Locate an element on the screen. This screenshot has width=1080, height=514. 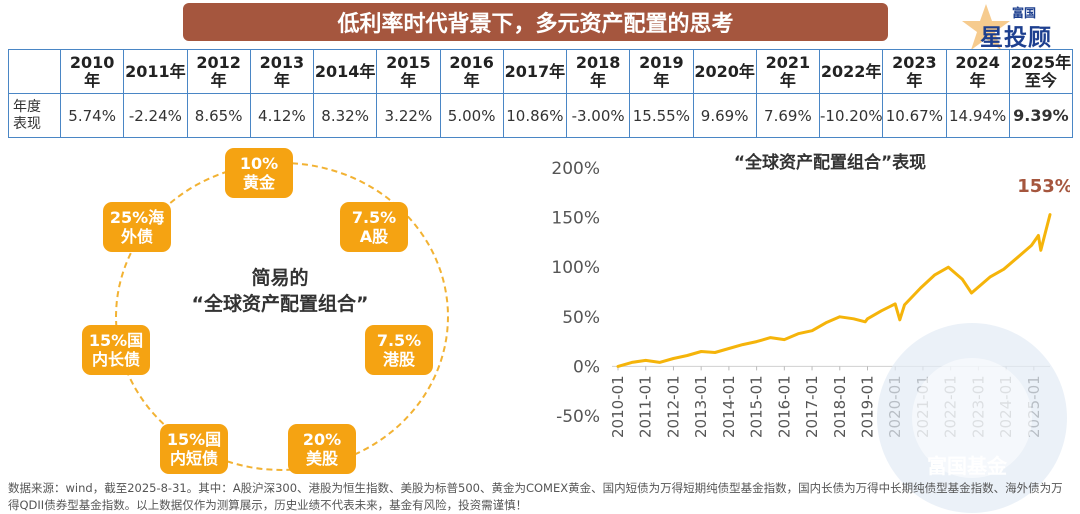
final-return-annotation: 153% is located at coordinates (1043, 186).